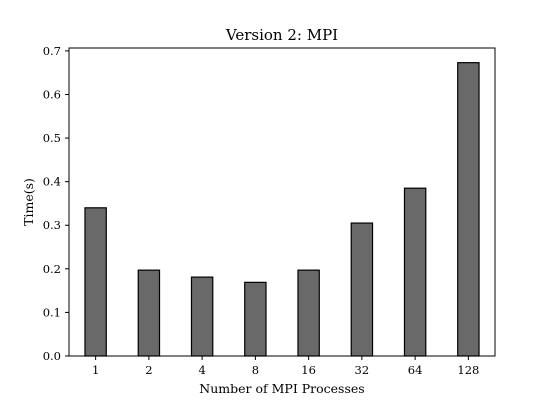 This screenshot has width=550, height=400. I want to click on chart-title: Version 2: MPI, so click(281, 35).